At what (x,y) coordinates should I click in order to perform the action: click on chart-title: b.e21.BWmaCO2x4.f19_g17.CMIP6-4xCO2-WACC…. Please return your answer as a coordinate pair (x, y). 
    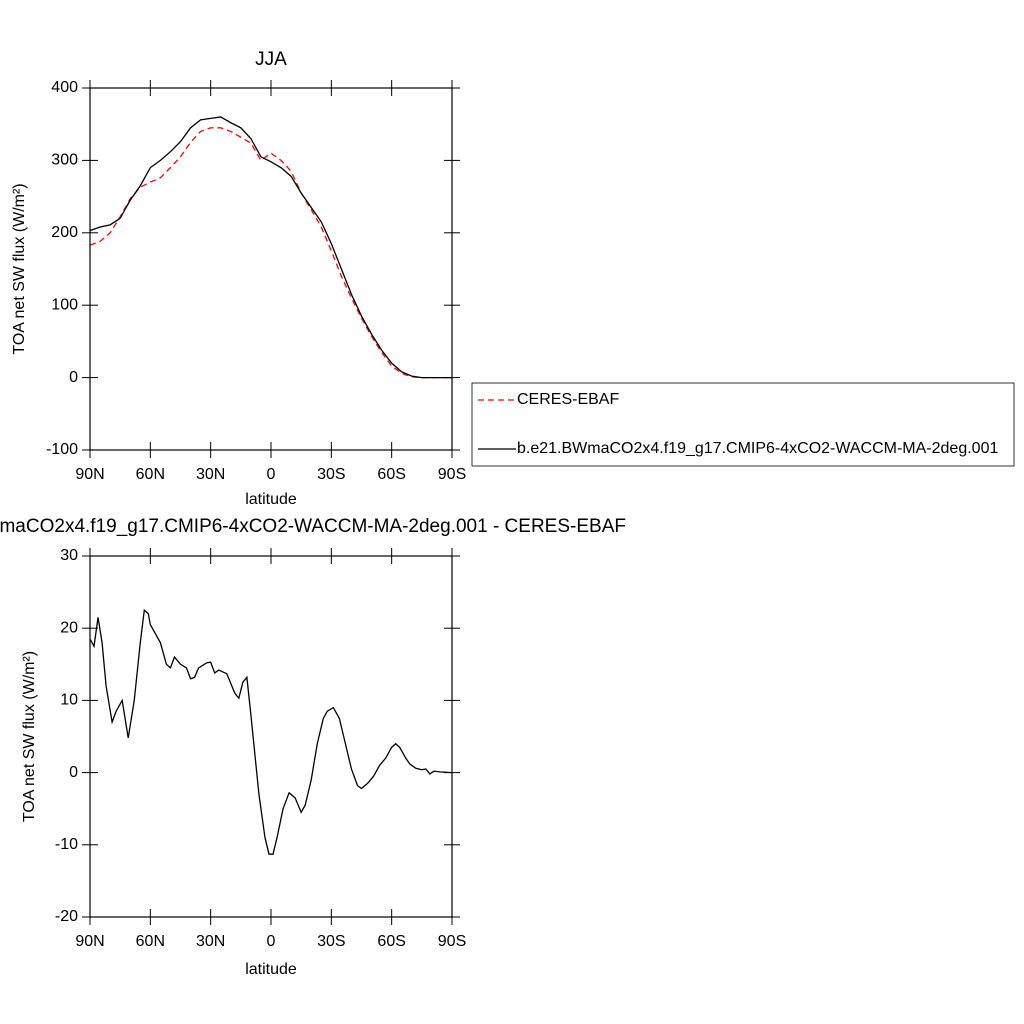
    Looking at the image, I should click on (313, 526).